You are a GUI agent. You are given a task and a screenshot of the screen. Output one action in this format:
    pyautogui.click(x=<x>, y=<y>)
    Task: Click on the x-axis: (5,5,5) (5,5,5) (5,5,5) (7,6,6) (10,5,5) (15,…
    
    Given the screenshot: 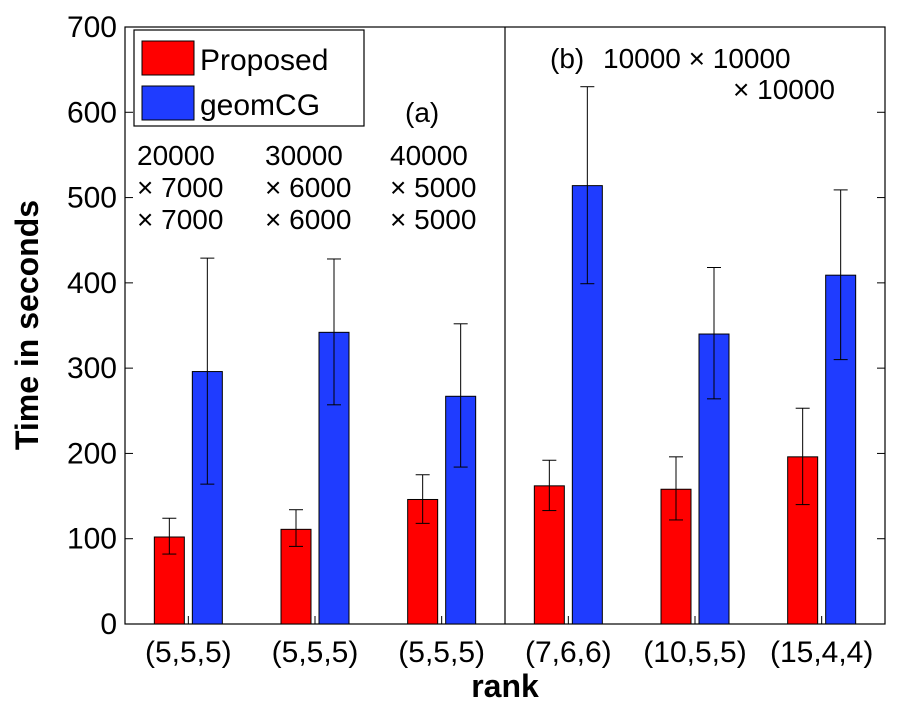 What is the action you would take?
    pyautogui.click(x=509, y=642)
    